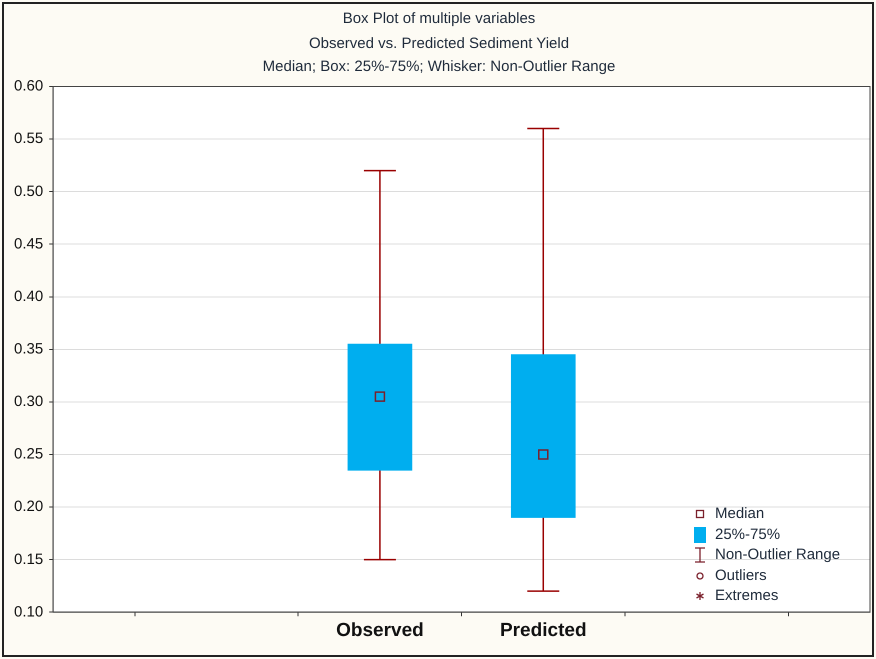 The image size is (876, 659). Describe the element at coordinates (777, 555) in the screenshot. I see `annotation: Non-Outlier Range` at that location.